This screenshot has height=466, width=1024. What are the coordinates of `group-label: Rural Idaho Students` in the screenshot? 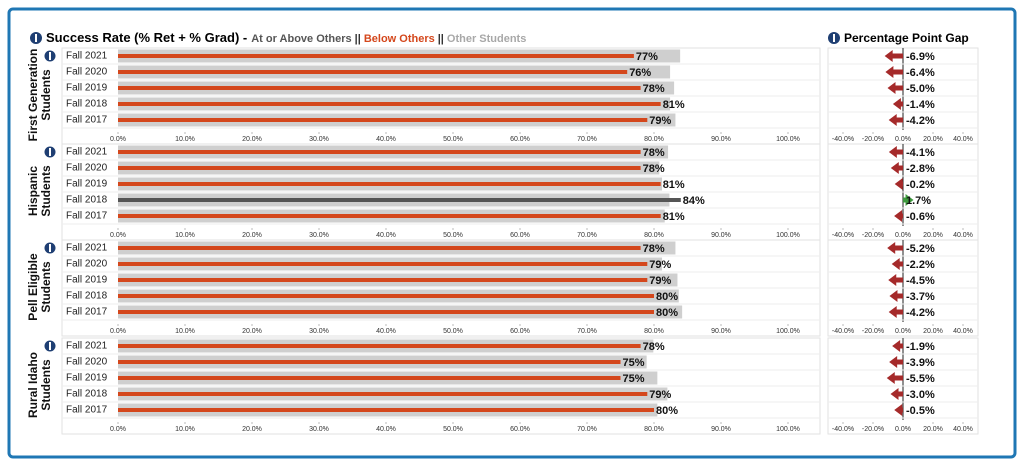 It's located at (39, 385).